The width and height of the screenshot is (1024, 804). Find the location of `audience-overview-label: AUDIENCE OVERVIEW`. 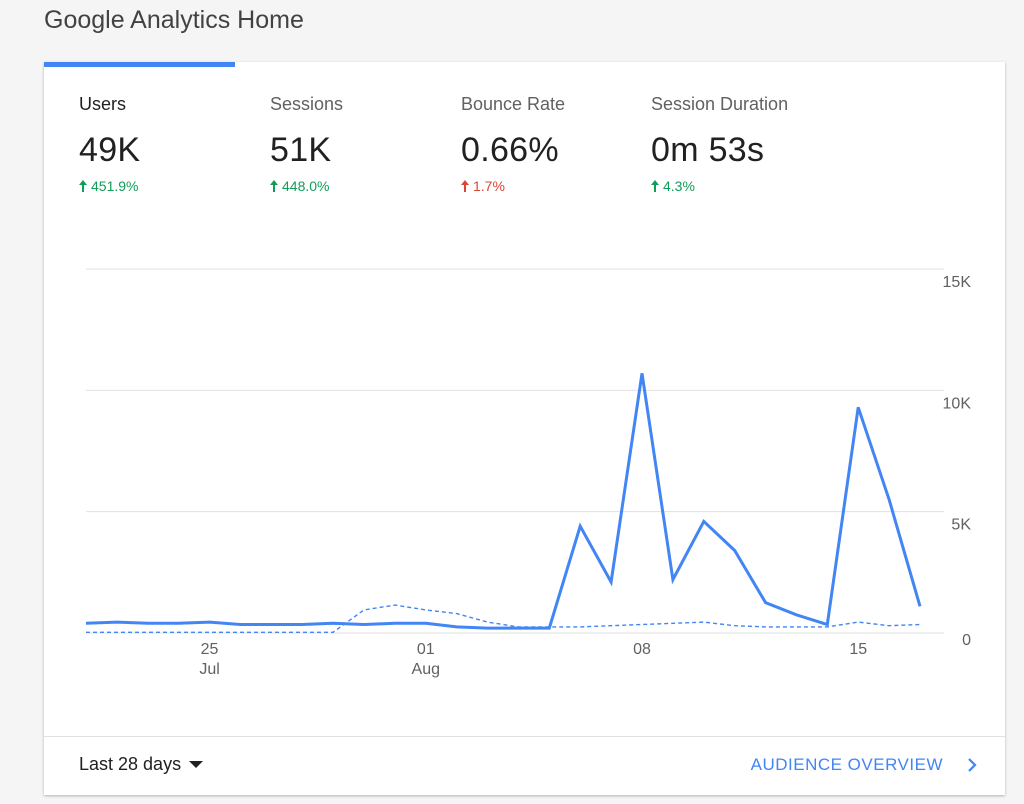

audience-overview-label: AUDIENCE OVERVIEW is located at coordinates (846, 764).